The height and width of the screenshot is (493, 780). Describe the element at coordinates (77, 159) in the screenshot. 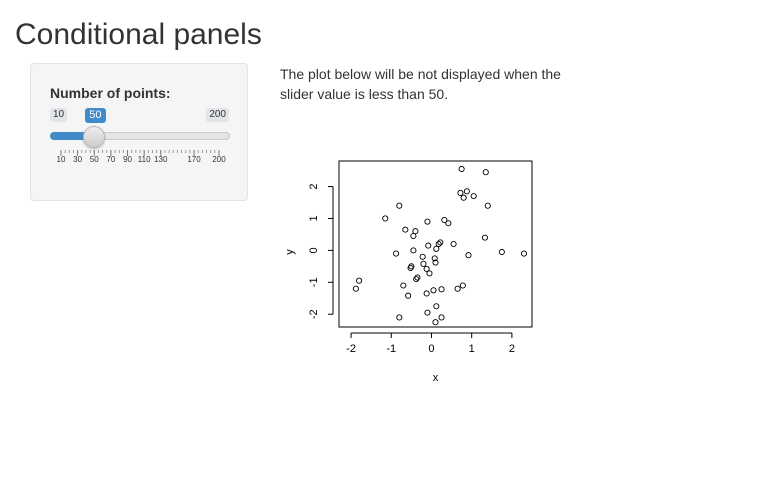

I see `slider-tick-label: 30` at that location.